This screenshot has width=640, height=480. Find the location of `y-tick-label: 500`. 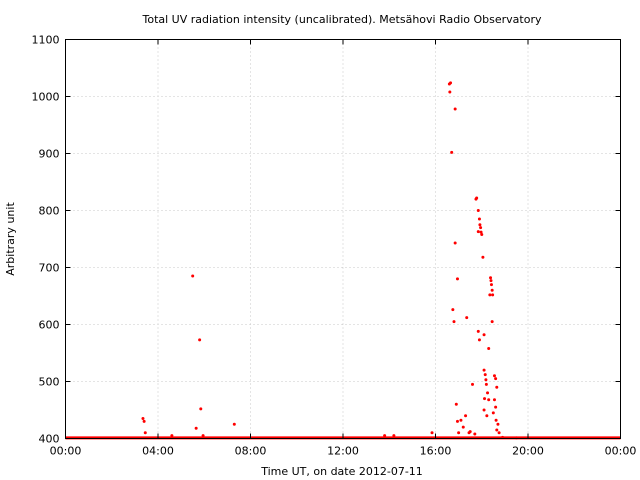

y-tick-label: 500 is located at coordinates (49, 382).